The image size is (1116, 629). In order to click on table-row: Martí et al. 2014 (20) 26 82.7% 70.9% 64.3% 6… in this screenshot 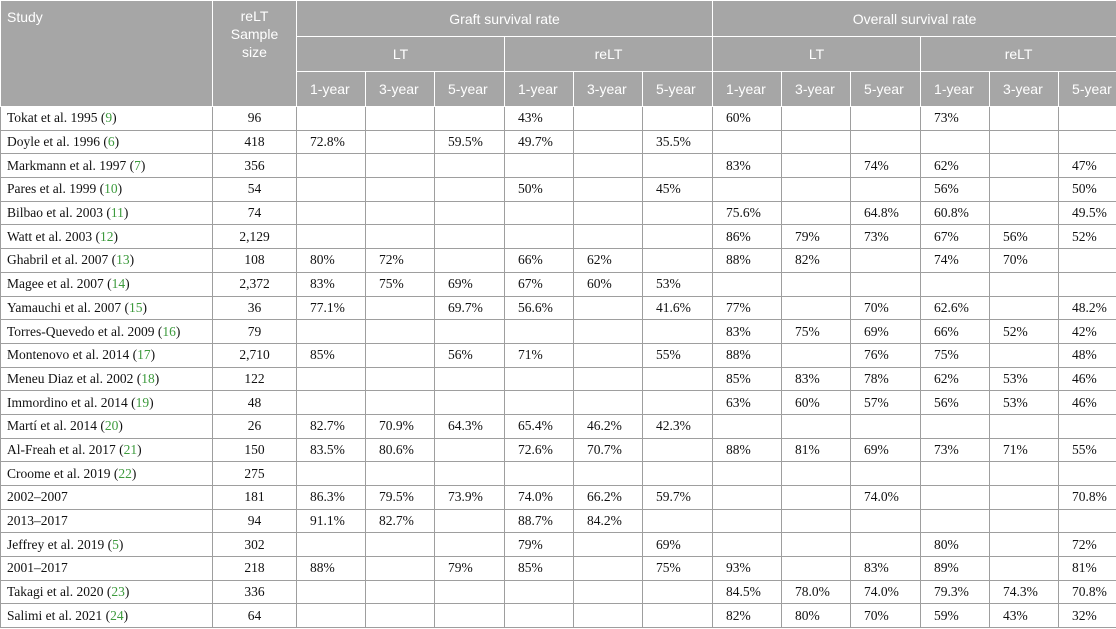, I will do `click(558, 426)`.